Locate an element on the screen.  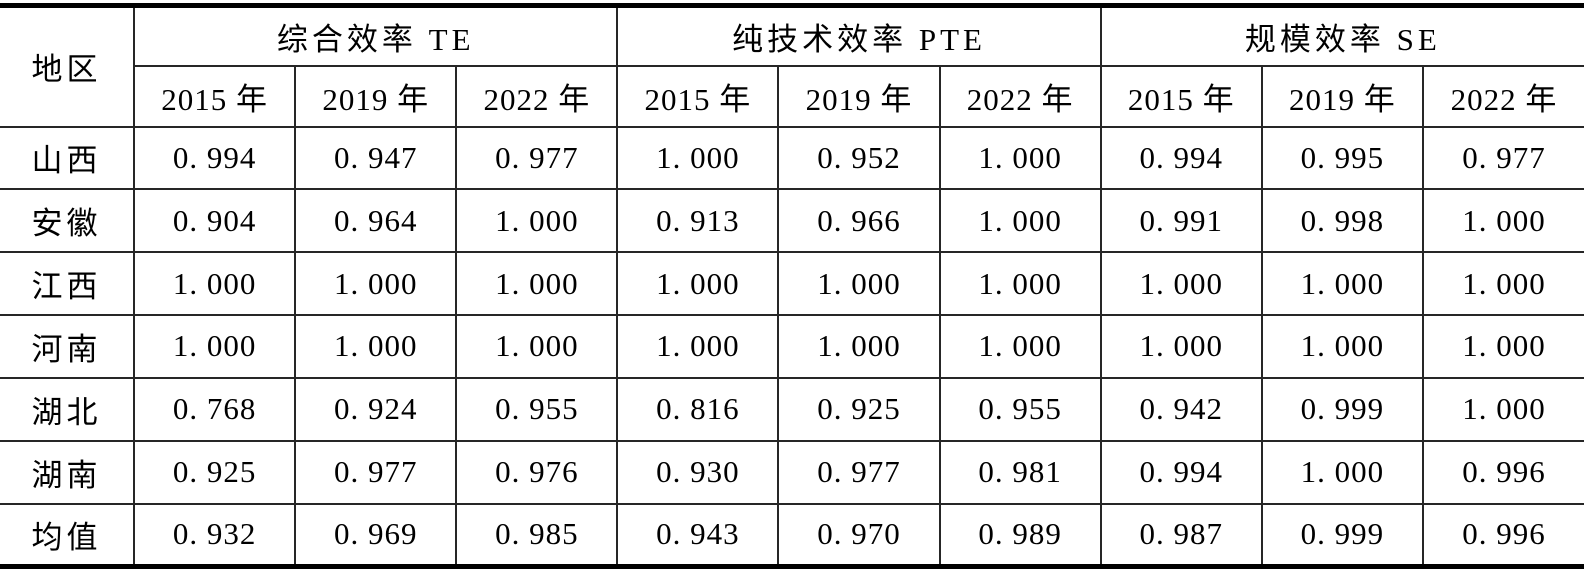
header-region: 地区 is located at coordinates (68, 66).